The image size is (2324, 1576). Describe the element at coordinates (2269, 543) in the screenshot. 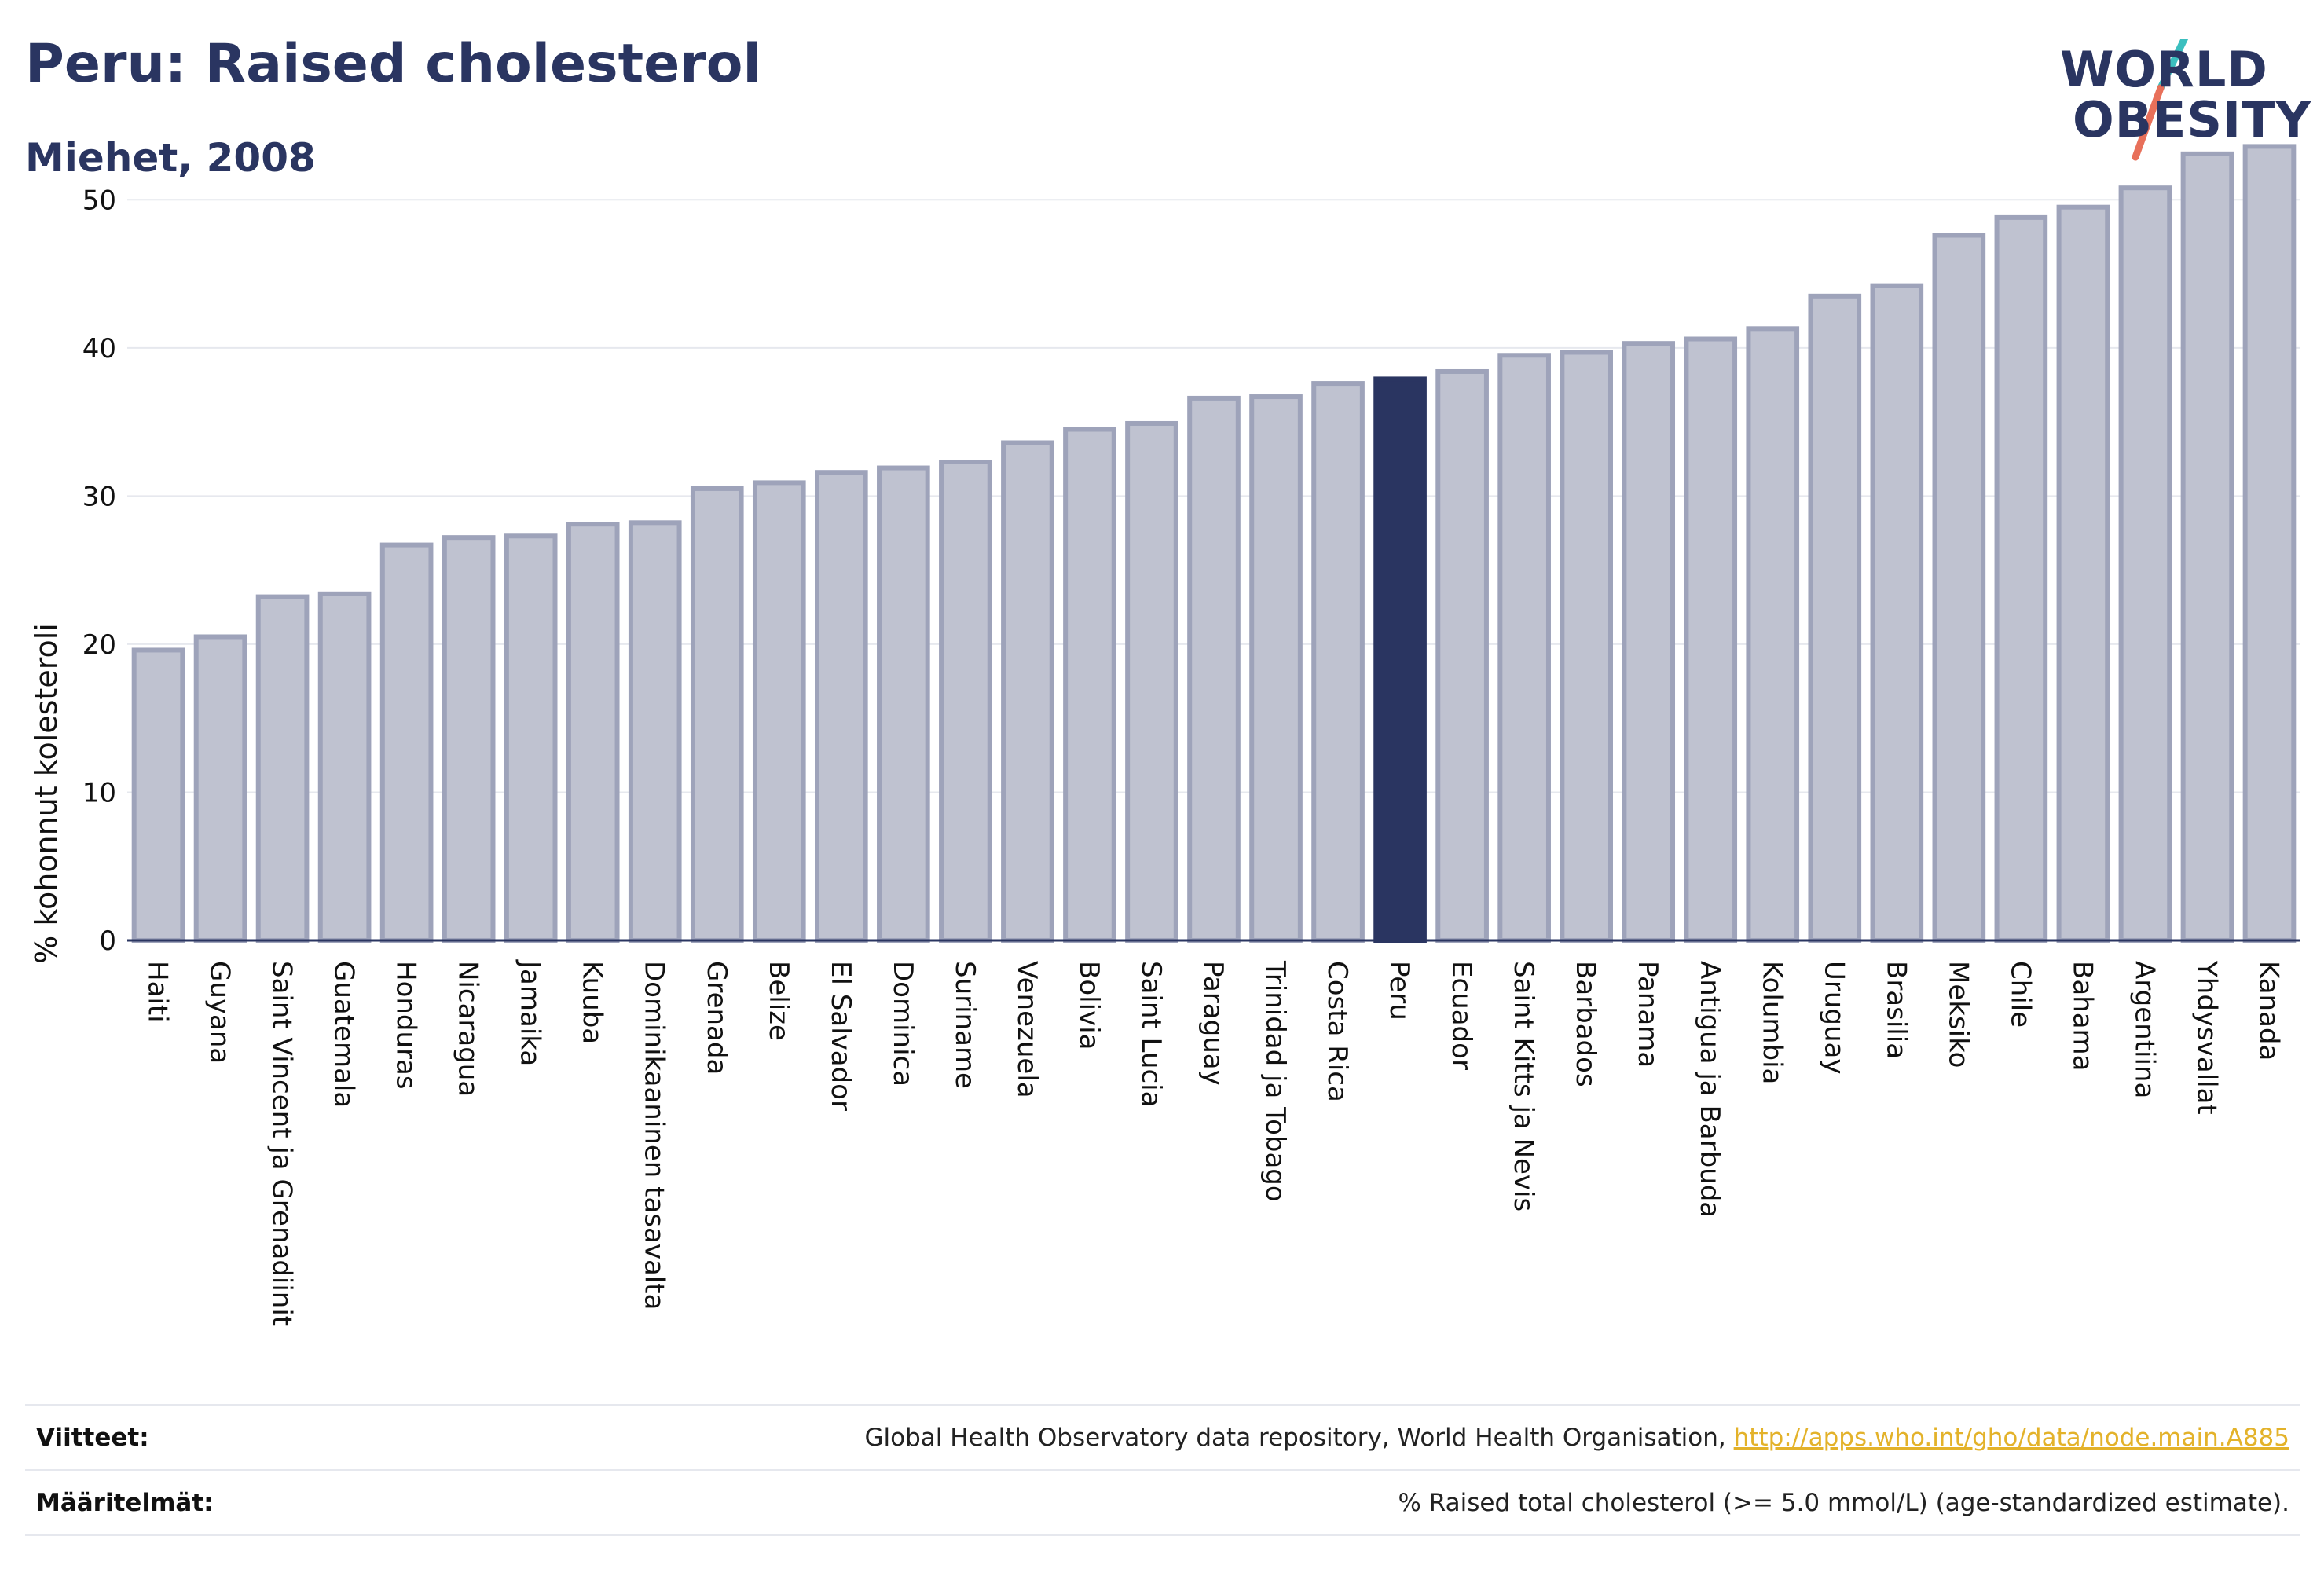

I see `bar-kanada` at that location.